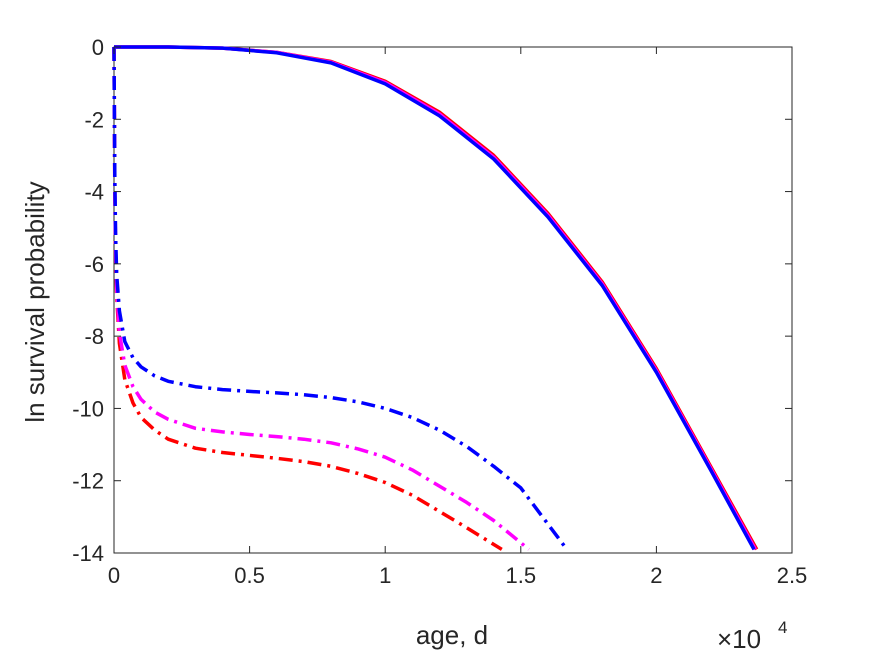  Describe the element at coordinates (249, 575) in the screenshot. I see `x-tick-label: 0.5` at that location.